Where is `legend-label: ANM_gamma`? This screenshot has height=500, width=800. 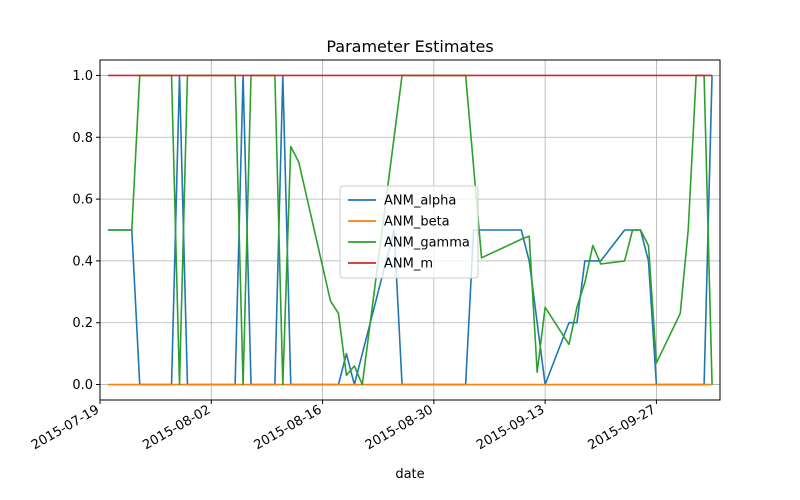 legend-label: ANM_gamma is located at coordinates (427, 243).